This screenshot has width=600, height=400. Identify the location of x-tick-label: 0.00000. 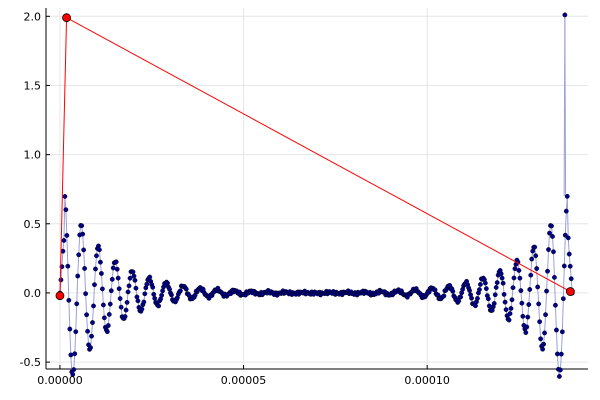
(60, 380).